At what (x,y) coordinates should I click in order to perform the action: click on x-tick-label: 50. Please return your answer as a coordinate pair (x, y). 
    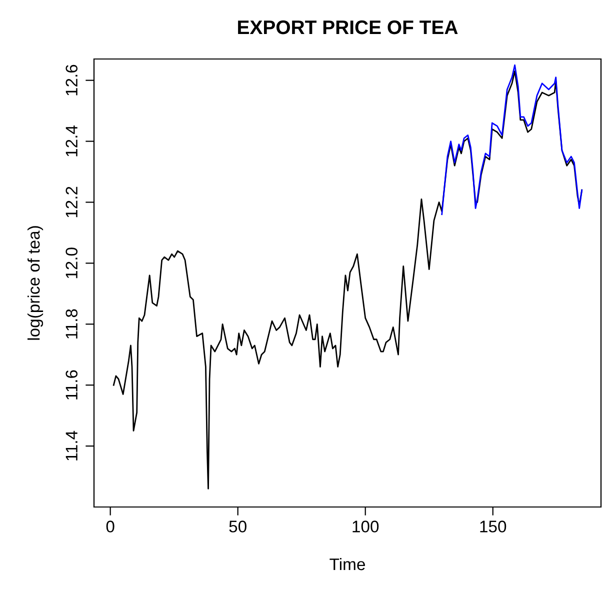
    Looking at the image, I should click on (237, 526).